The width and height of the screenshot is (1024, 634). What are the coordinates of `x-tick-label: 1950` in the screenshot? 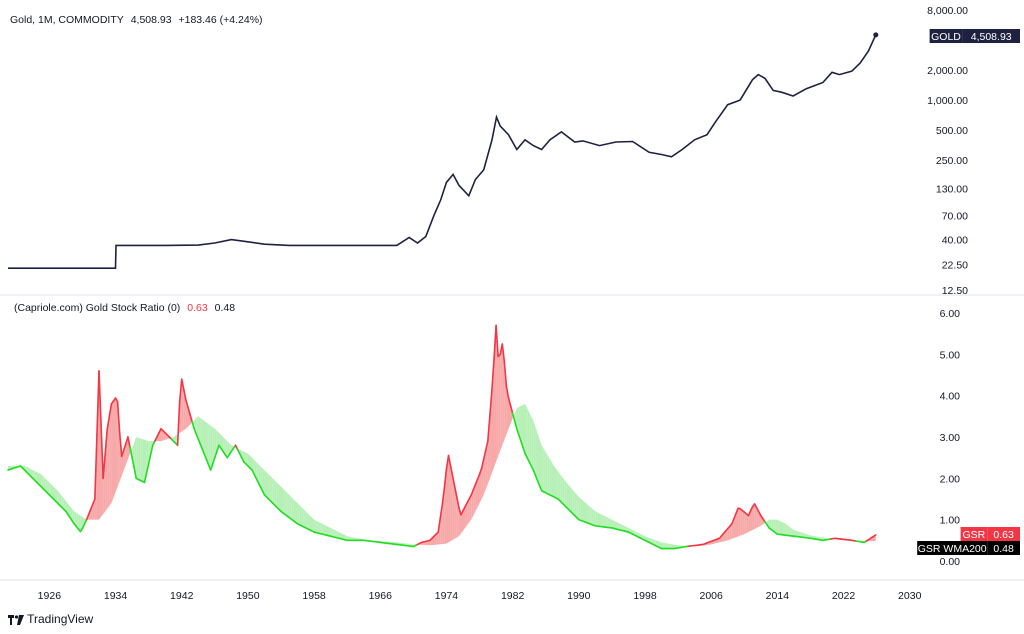 It's located at (248, 596).